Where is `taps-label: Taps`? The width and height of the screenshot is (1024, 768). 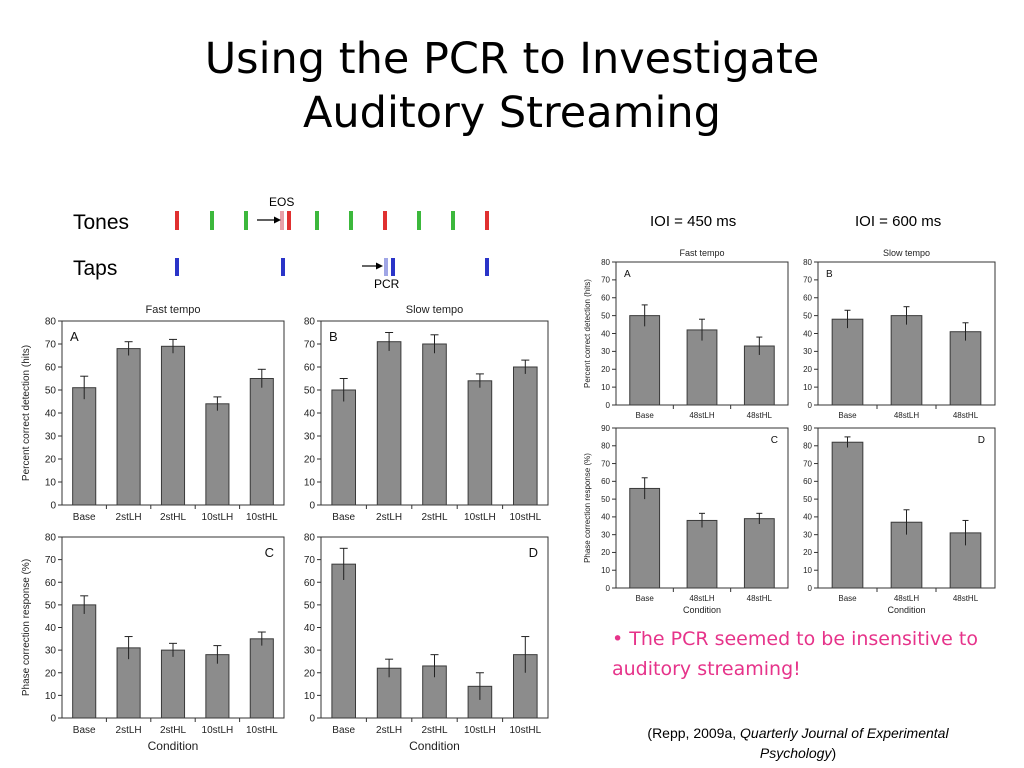 taps-label: Taps is located at coordinates (95, 268).